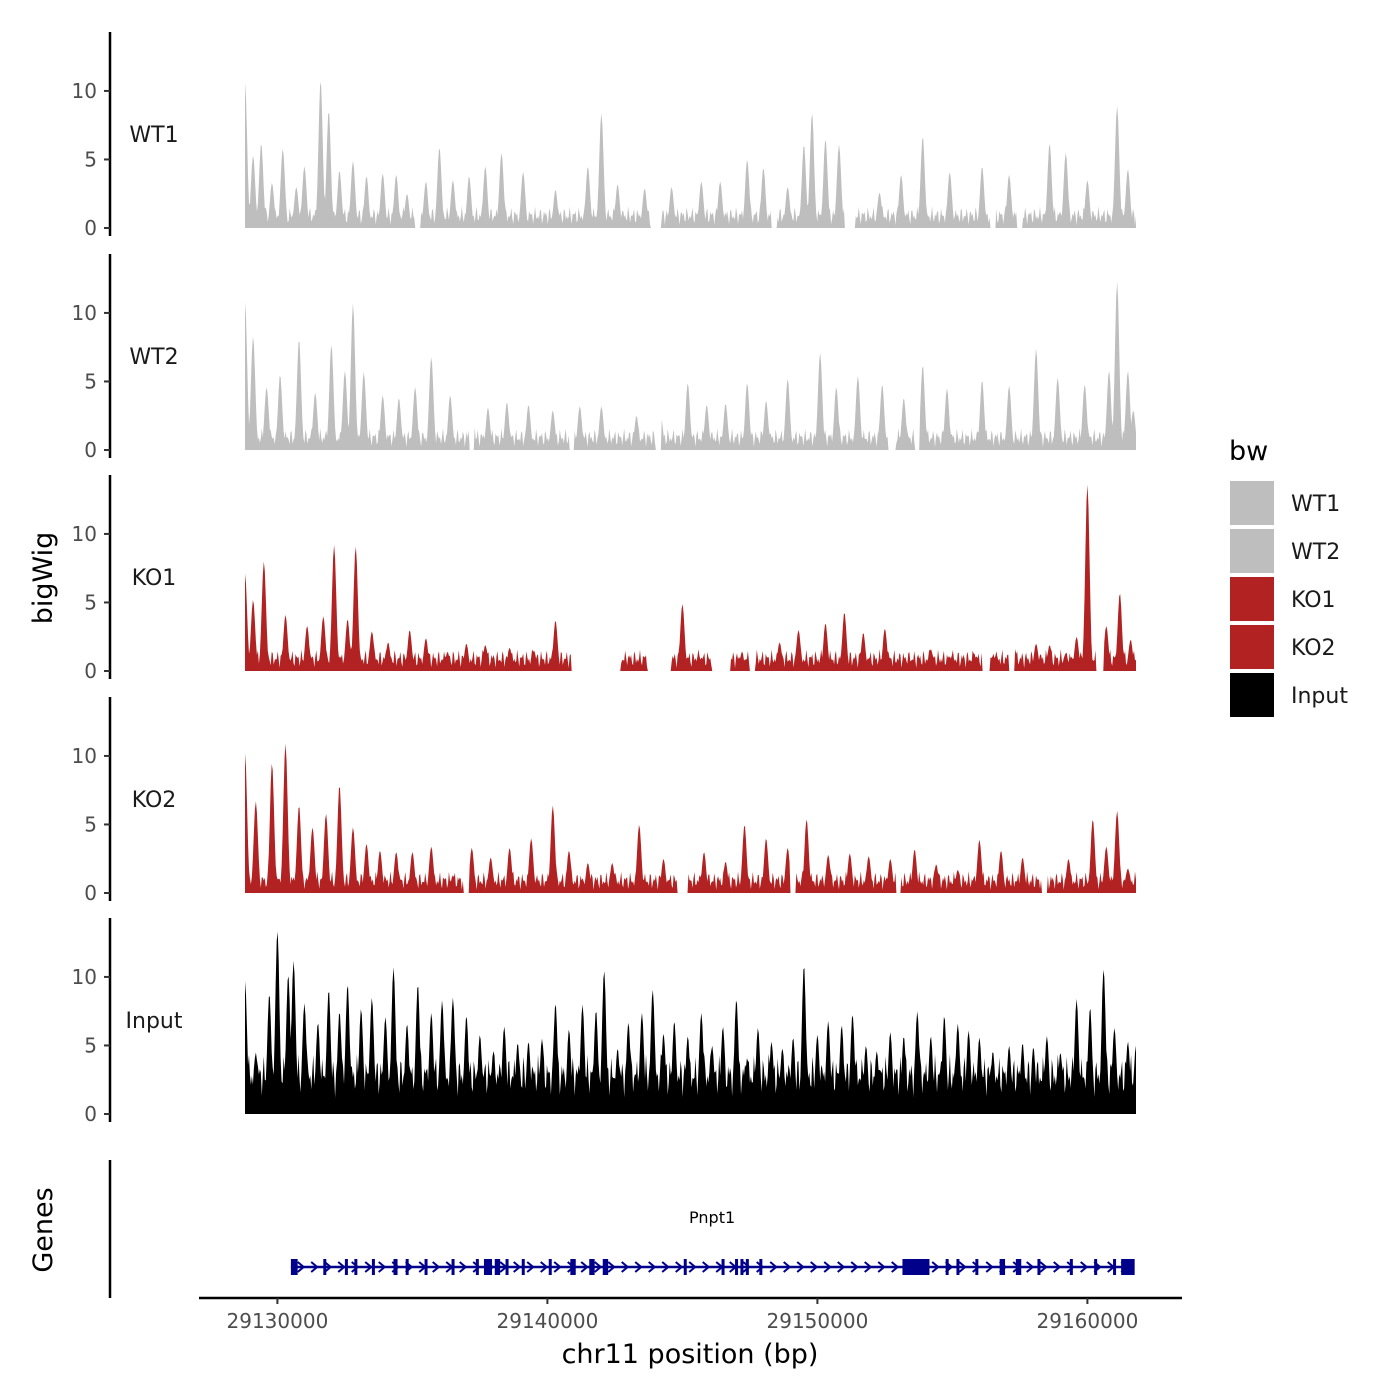 The height and width of the screenshot is (1400, 1400). Describe the element at coordinates (690, 1354) in the screenshot. I see `x-axis-title: chr11 position (bp)` at that location.